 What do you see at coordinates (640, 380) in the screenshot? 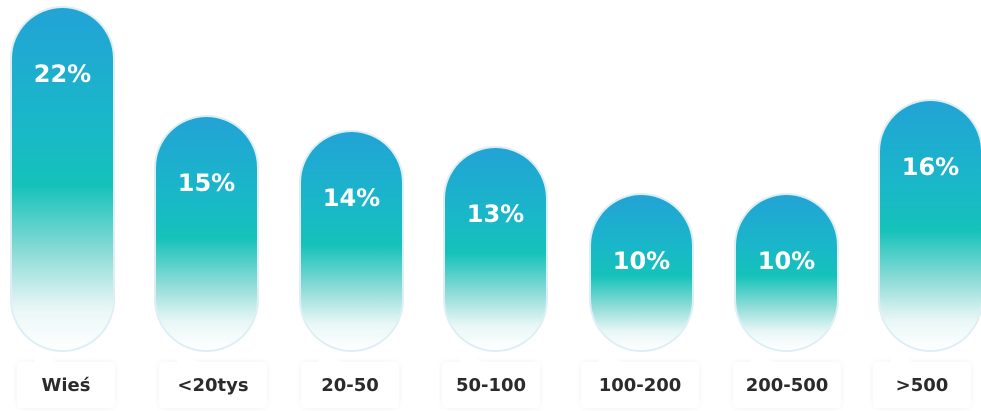
I see `category-label: 100-200` at bounding box center [640, 380].